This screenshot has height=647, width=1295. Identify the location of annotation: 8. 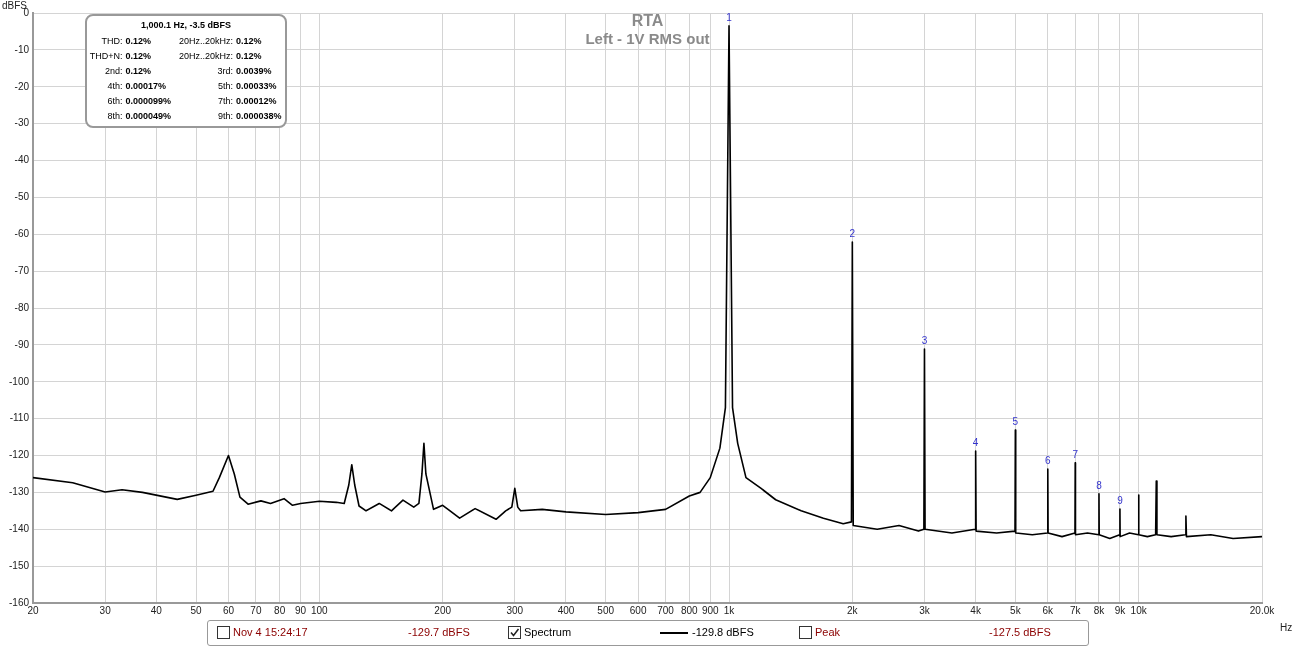
(1099, 485).